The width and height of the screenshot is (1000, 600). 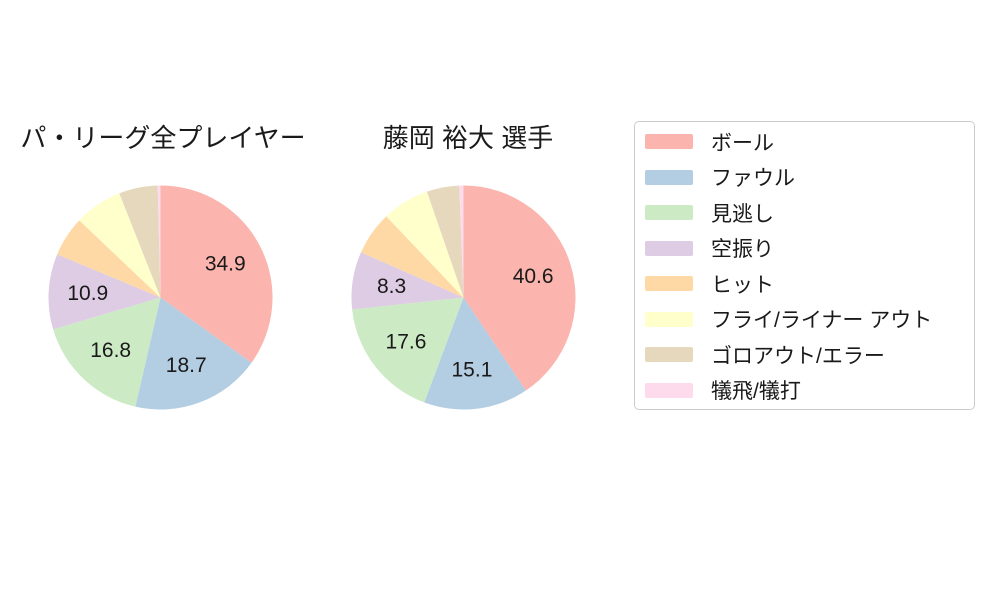 I want to click on legend-label-sac-fly-sac-bunt: 犠飛/犠打, so click(x=756, y=392).